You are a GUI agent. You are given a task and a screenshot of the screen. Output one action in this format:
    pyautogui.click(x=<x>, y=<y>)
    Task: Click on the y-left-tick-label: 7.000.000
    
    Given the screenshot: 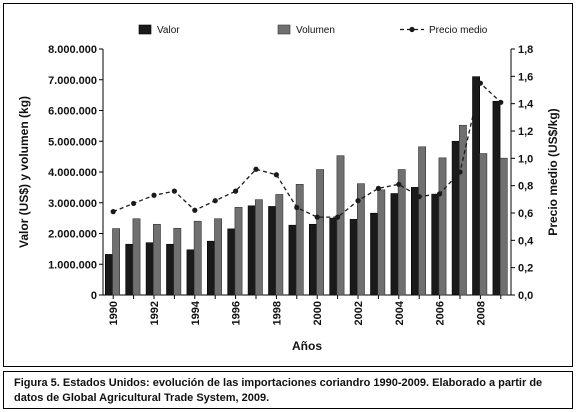 What is the action you would take?
    pyautogui.click(x=72, y=81)
    